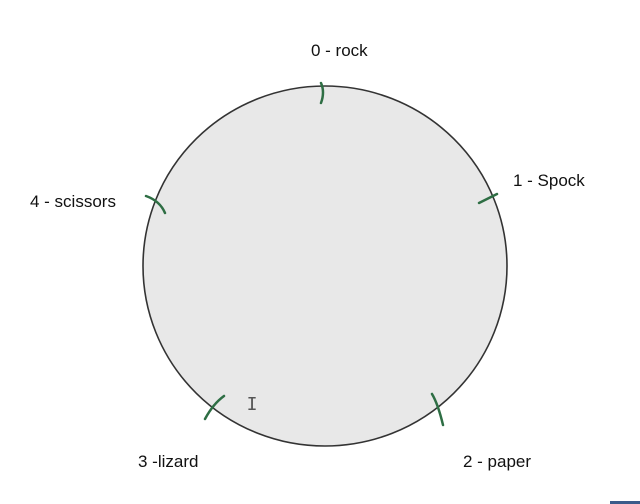 The image size is (640, 504). Describe the element at coordinates (488, 198) in the screenshot. I see `tick-mark-spock` at that location.